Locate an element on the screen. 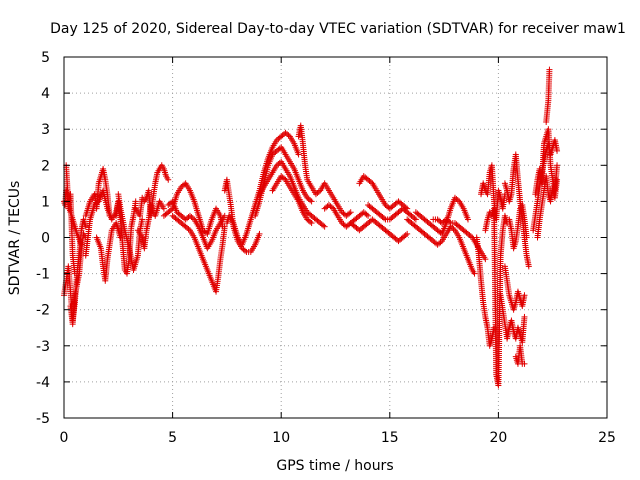  y-tick-labels: -5 -4 -3 -2 -1 0 1 2 3 4 5 is located at coordinates (43, 238).